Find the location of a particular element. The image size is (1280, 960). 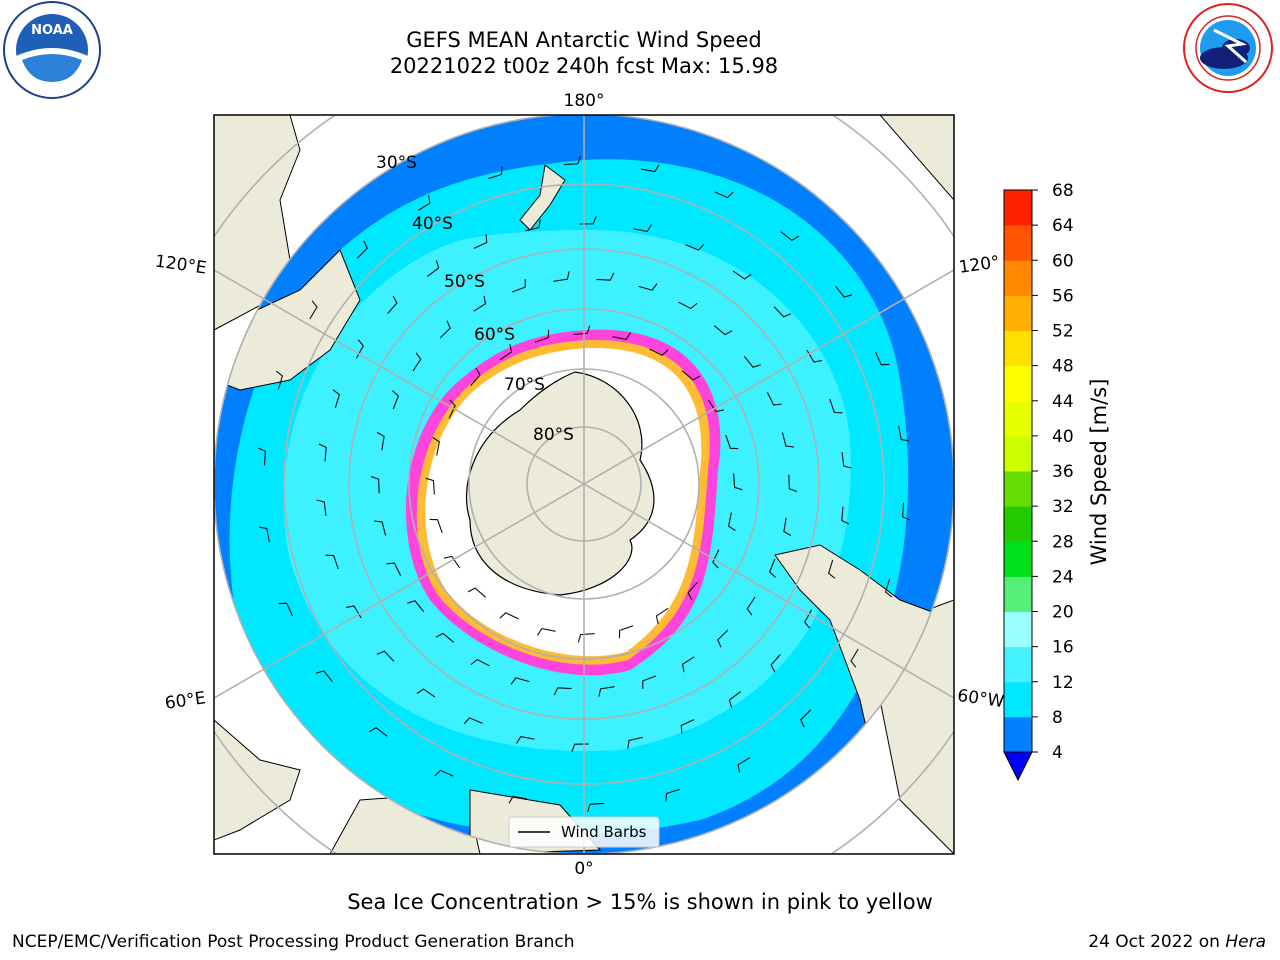

lon-label-0: 0° is located at coordinates (583, 869).